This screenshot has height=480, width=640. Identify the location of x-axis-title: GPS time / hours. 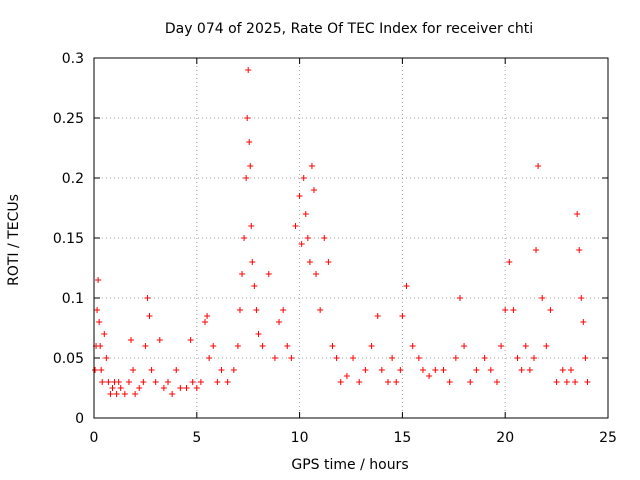
(349, 465).